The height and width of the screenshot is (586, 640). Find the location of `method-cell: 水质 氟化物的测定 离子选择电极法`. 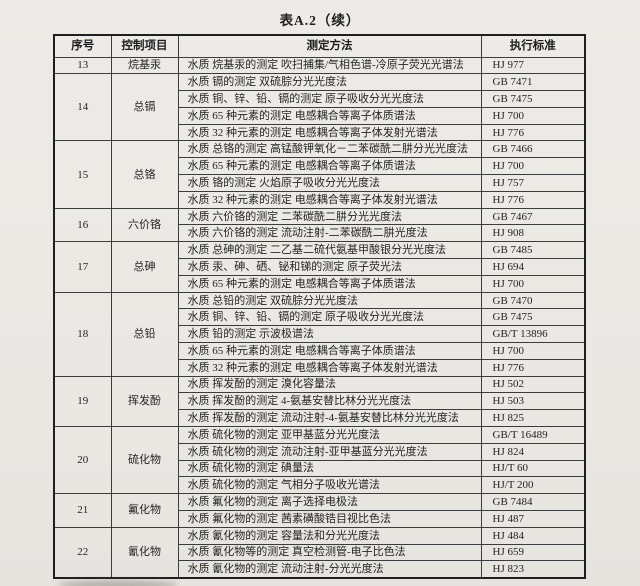

method-cell: 水质 氟化物的测定 离子选择电极法 is located at coordinates (329, 502).